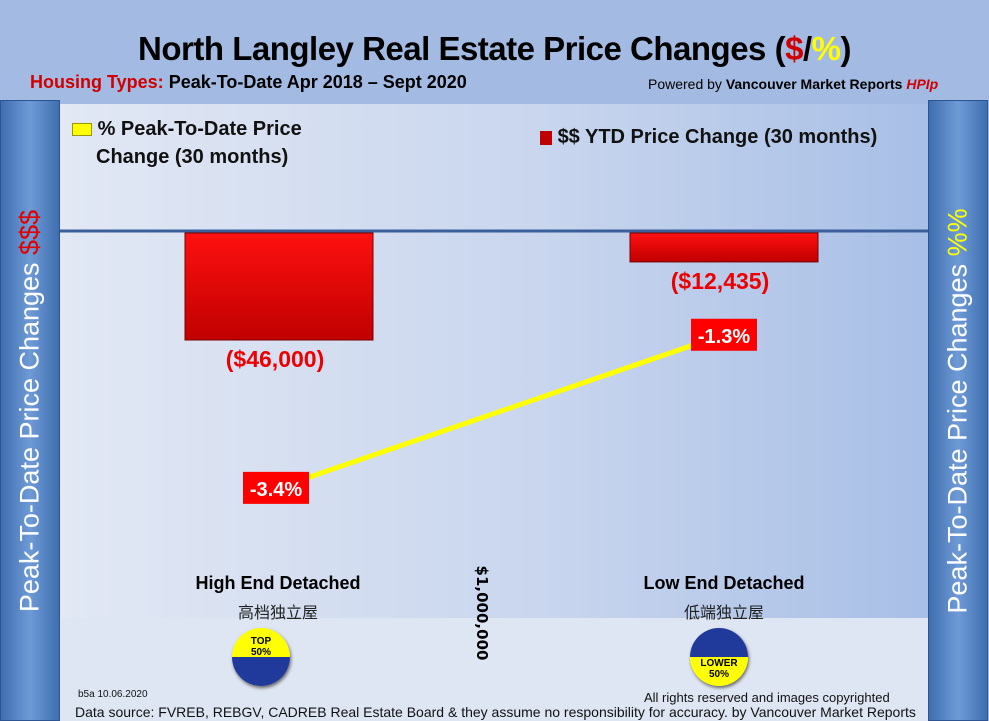  I want to click on divider-label: $1,000,000, so click(482, 612).